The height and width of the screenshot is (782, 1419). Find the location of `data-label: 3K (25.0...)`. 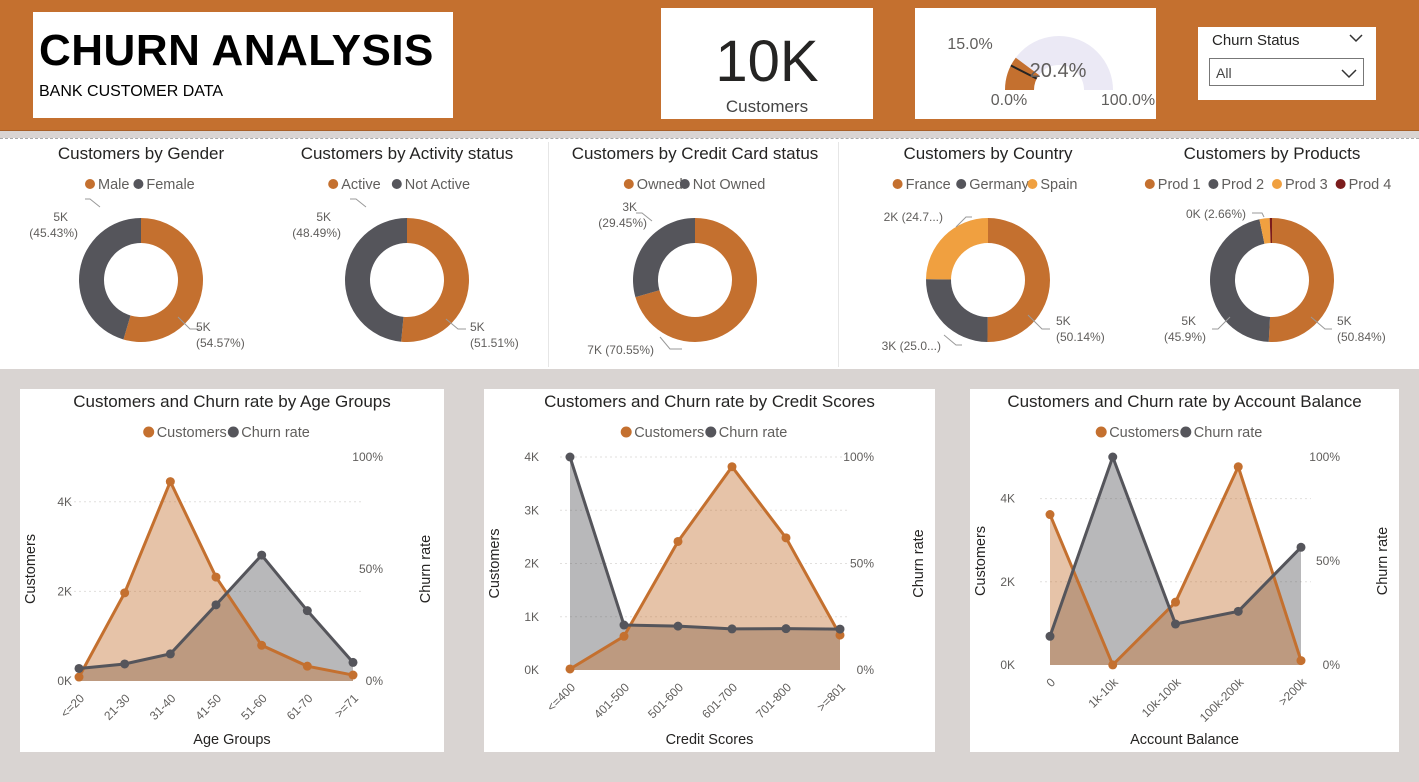

data-label: 3K (25.0...) is located at coordinates (911, 346).